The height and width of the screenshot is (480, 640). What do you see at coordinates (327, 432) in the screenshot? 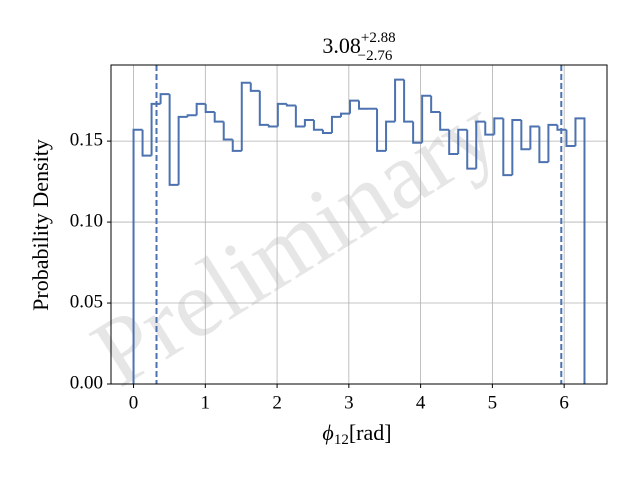
I see `x-label-symbol: ϕ` at bounding box center [327, 432].